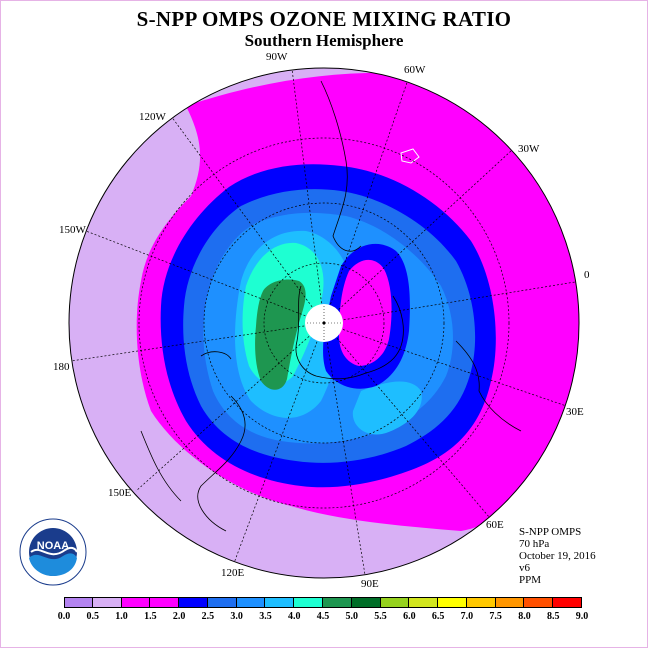  Describe the element at coordinates (324, 19) in the screenshot. I see `map-title: S-NPP OMPS OZONE MIXING RATIO` at that location.